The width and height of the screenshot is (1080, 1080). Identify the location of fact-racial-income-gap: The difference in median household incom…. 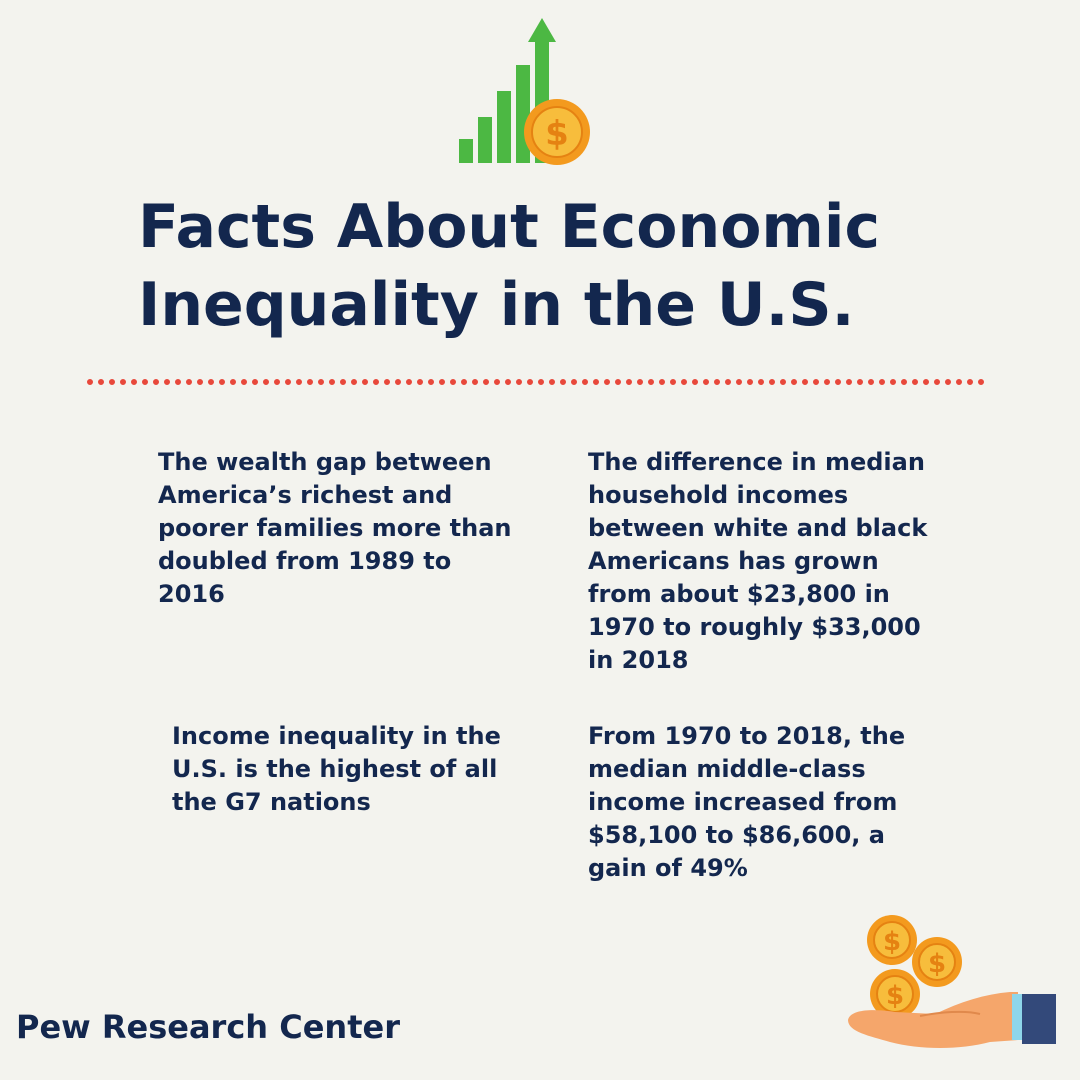
(758, 561).